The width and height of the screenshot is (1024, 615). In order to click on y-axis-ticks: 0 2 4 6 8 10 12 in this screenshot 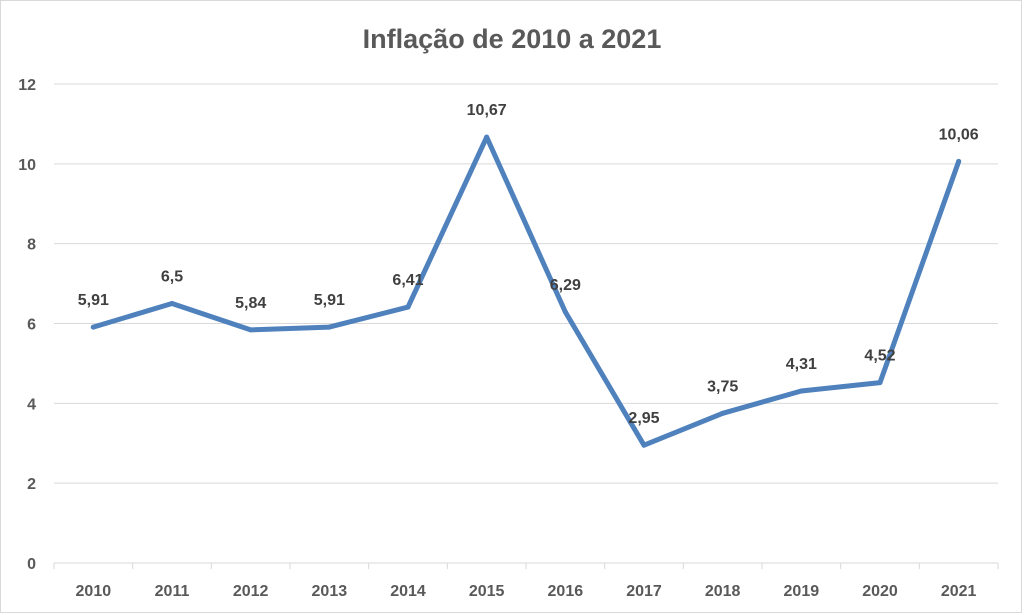, I will do `click(27, 325)`.